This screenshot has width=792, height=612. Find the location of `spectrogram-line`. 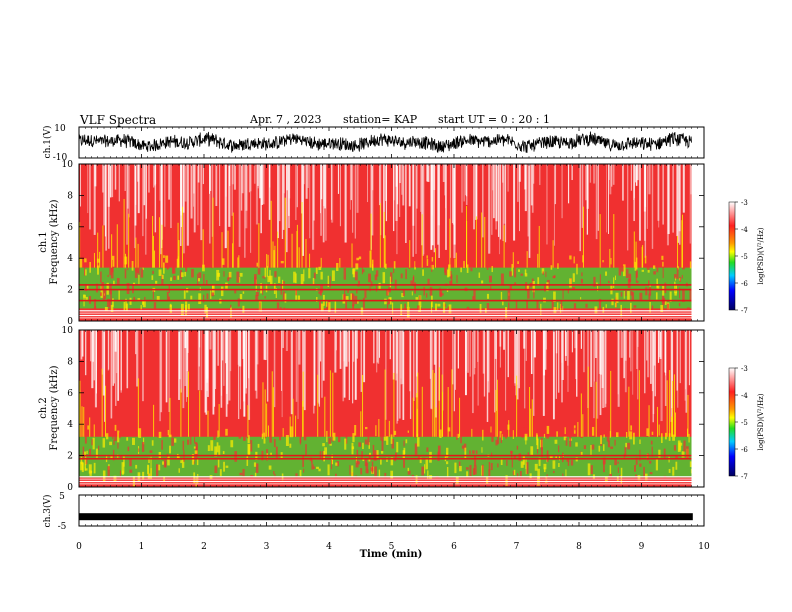

spectrogram-line is located at coordinates (385, 455).